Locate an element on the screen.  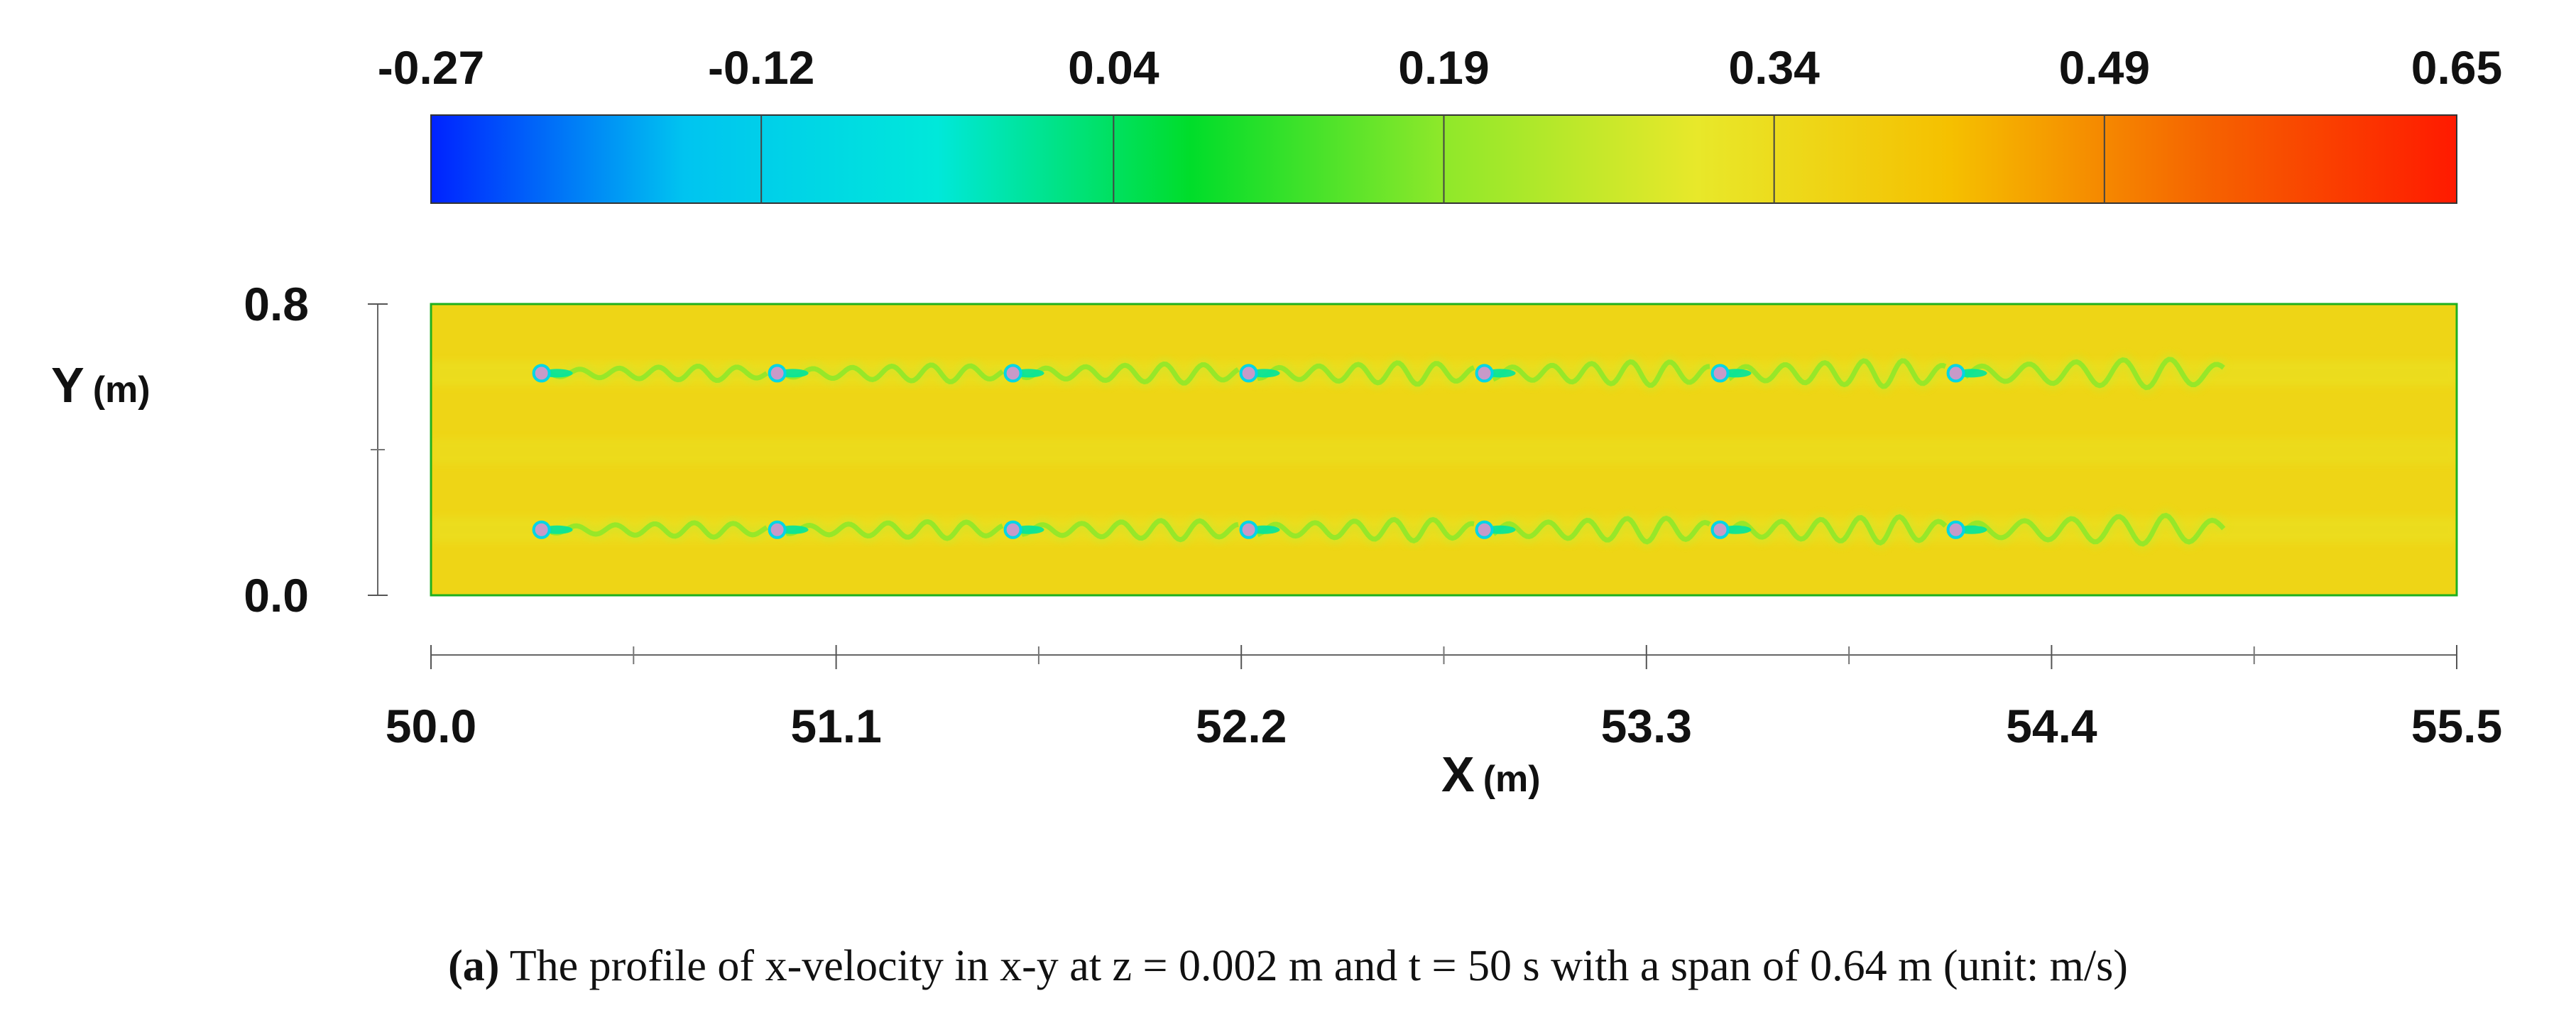
y-axis-title: Y (m) is located at coordinates (101, 385).